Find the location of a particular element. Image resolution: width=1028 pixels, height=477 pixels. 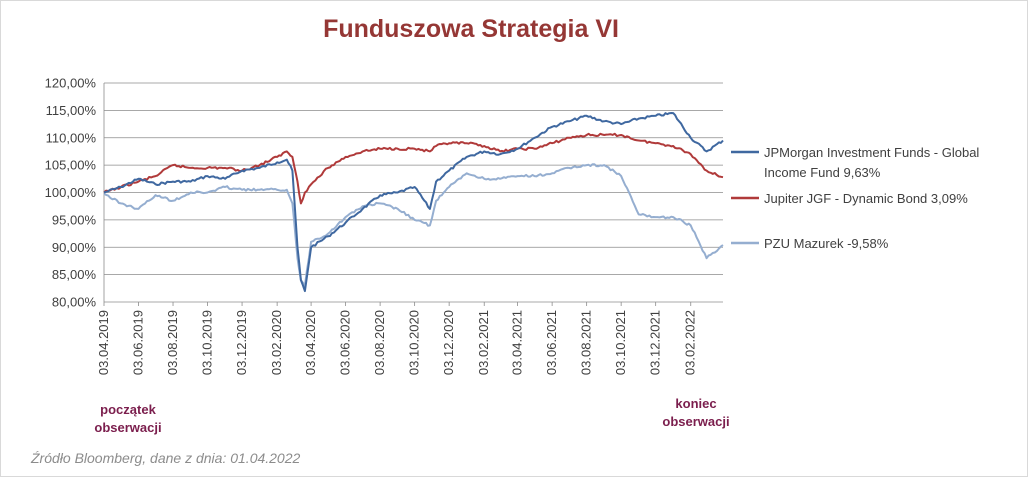

start-annotation-line1: początek is located at coordinates (128, 409).